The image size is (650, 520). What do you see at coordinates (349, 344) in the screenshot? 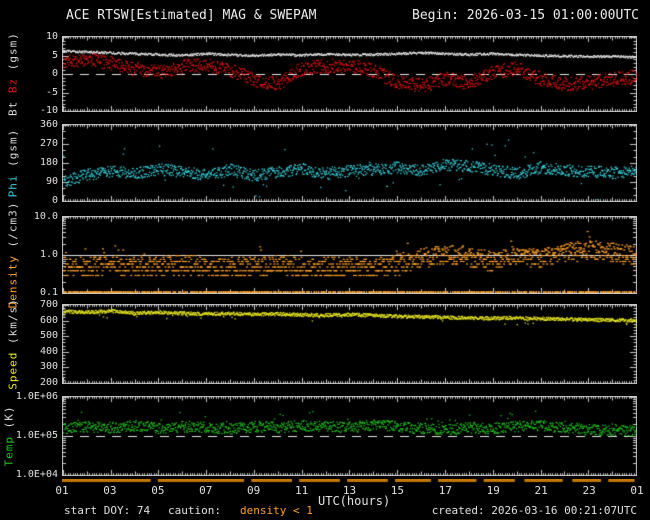
I see `panel-canvas-speed` at bounding box center [349, 344].